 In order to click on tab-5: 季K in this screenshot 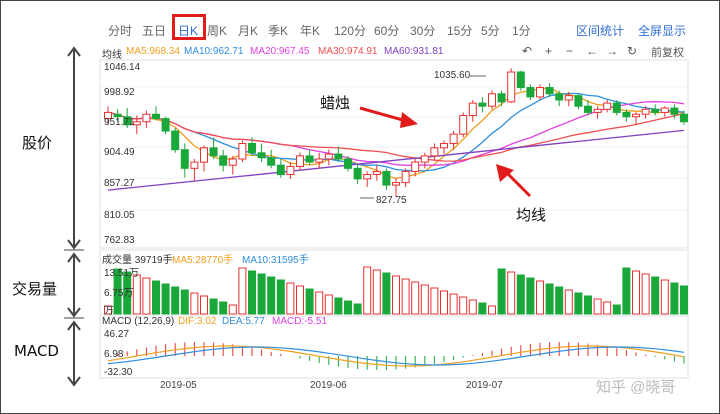, I will do `click(278, 31)`.